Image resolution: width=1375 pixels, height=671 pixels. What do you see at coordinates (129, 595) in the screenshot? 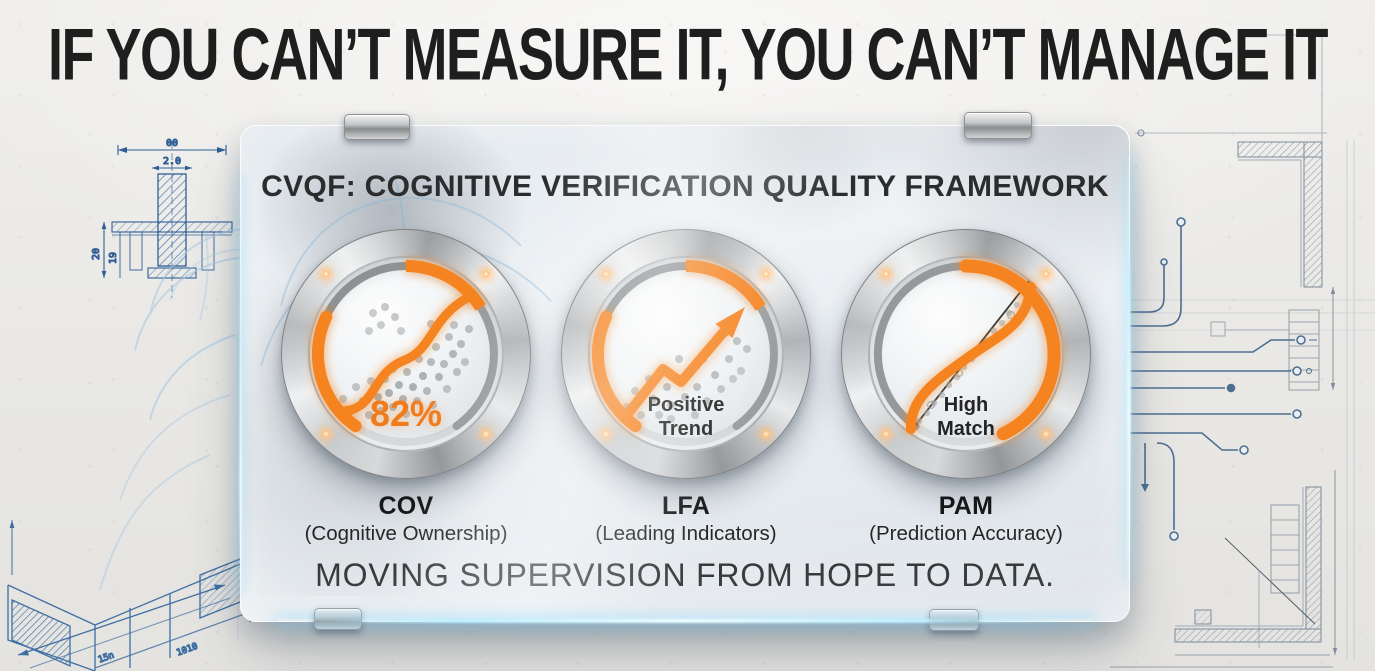
I see `isometric-structure: 15n 1010` at bounding box center [129, 595].